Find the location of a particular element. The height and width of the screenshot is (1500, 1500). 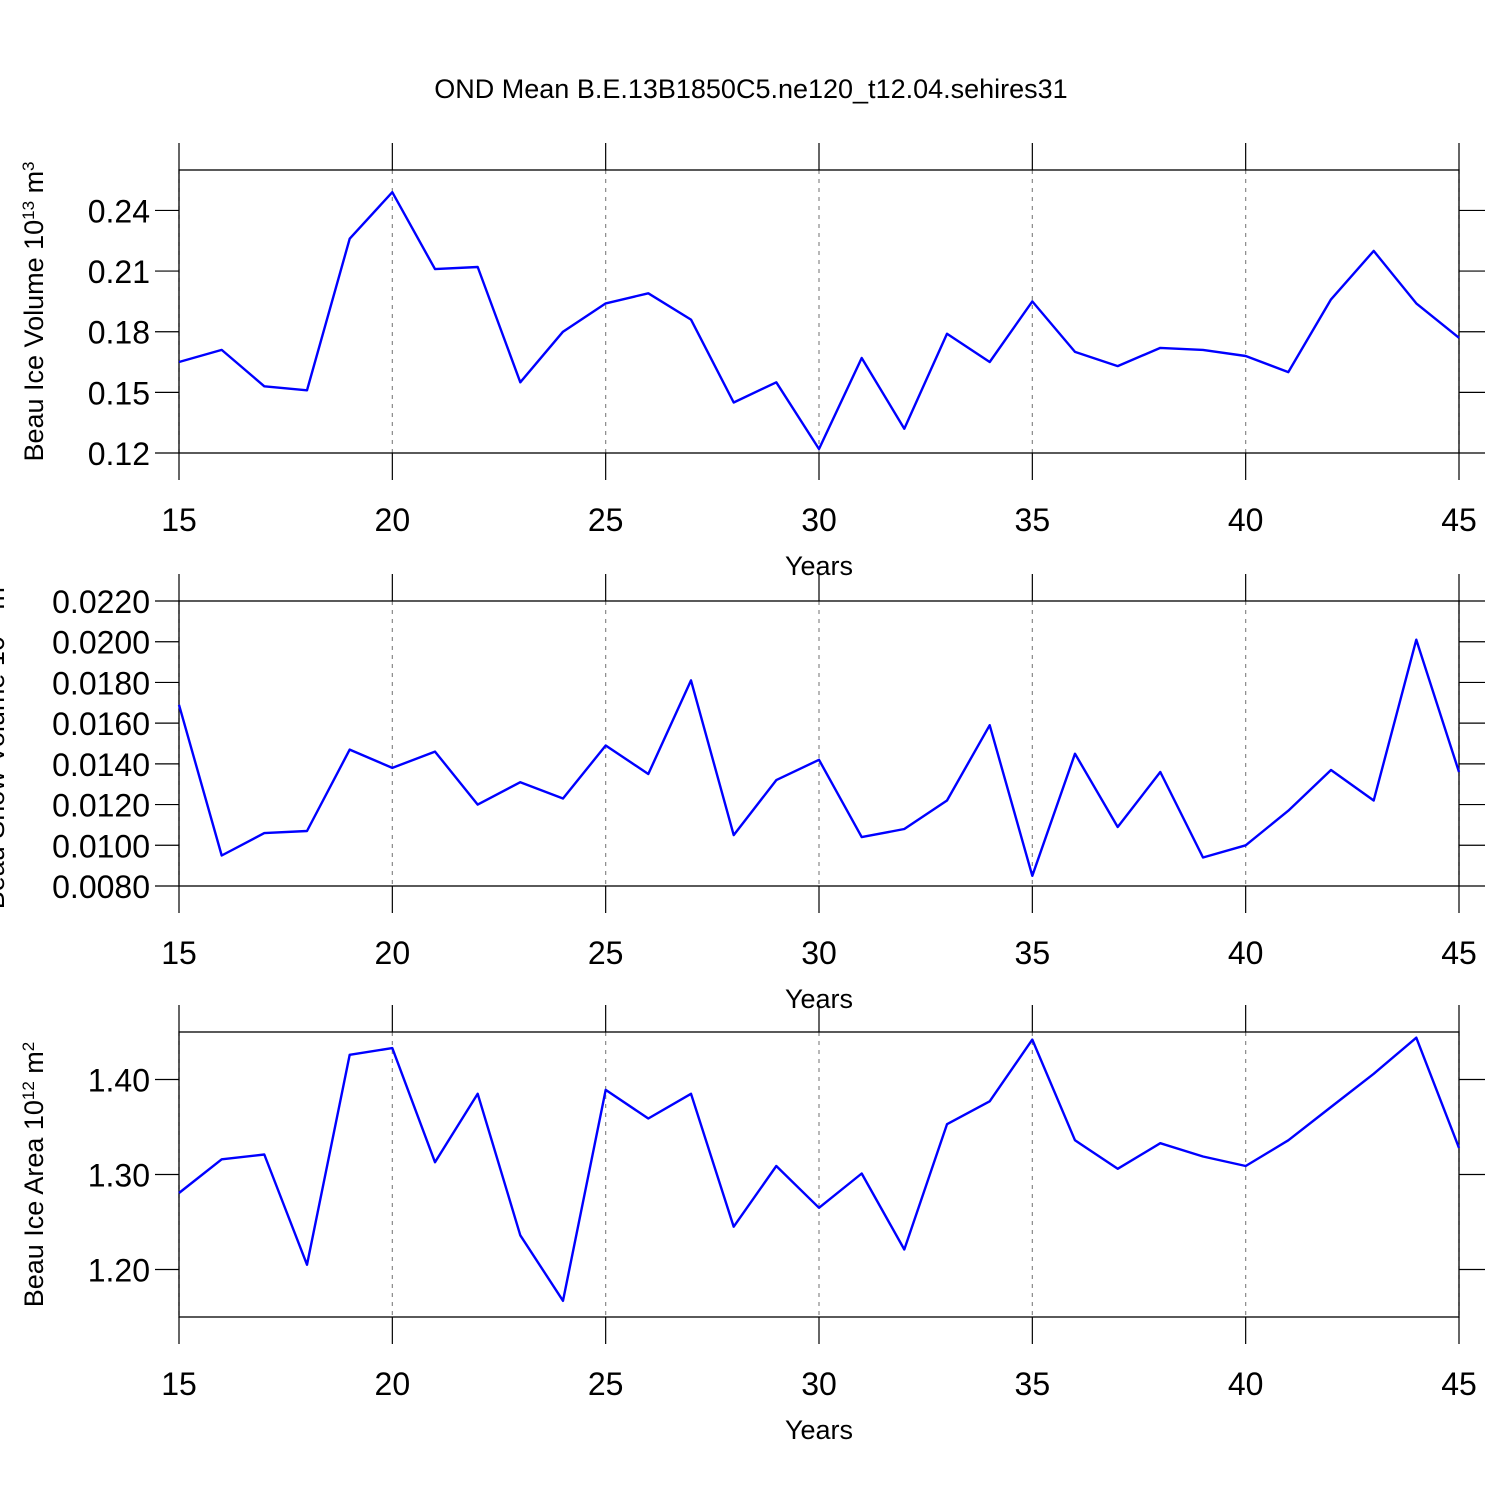

y-axis-label: Beau Snow Volume 1013 m3 is located at coordinates (5, 744).